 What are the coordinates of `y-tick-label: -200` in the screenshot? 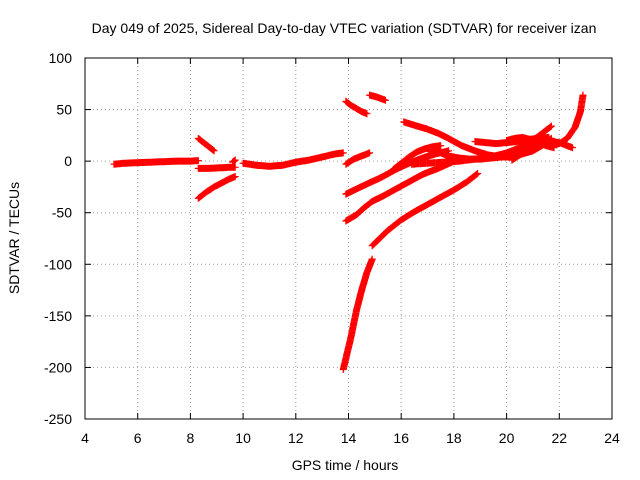 It's located at (58, 367).